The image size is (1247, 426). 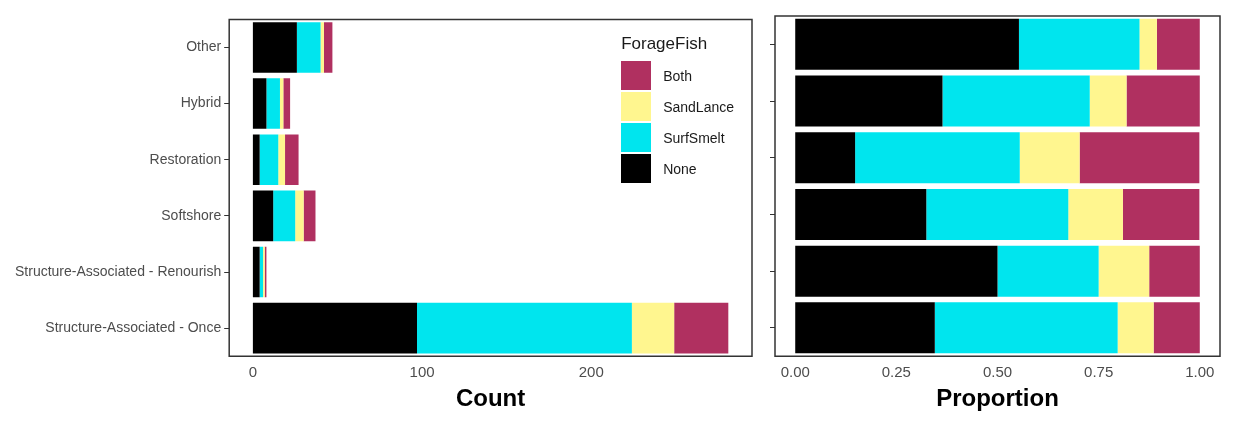 What do you see at coordinates (698, 106) in the screenshot?
I see `legend-label: SandLance` at bounding box center [698, 106].